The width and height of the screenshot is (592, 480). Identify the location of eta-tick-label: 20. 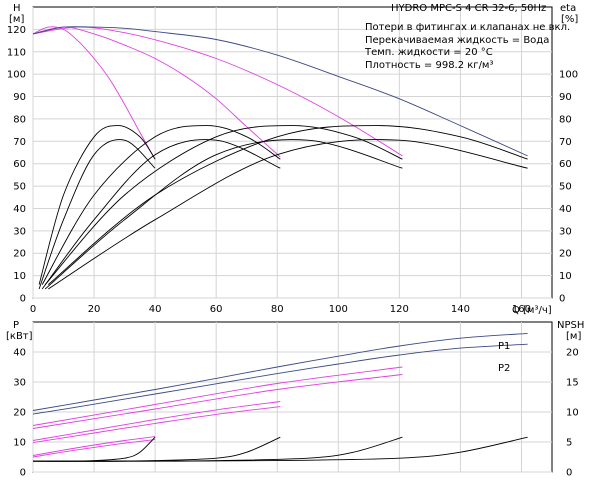
(565, 254).